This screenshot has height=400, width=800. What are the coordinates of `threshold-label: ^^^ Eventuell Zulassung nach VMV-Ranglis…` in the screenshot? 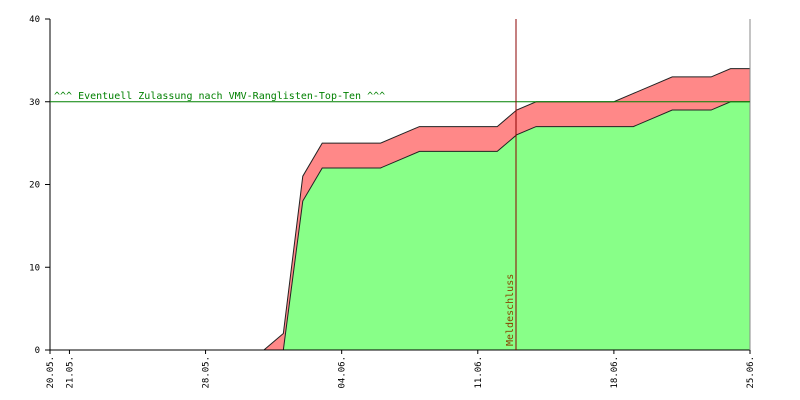 It's located at (219, 96).